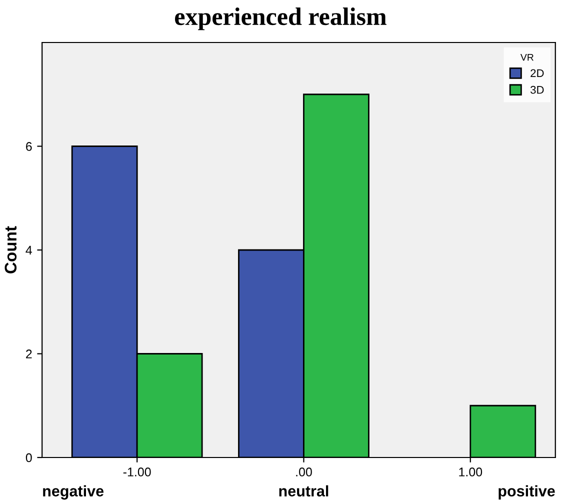  What do you see at coordinates (280, 19) in the screenshot?
I see `chart-title: experienced realism` at bounding box center [280, 19].